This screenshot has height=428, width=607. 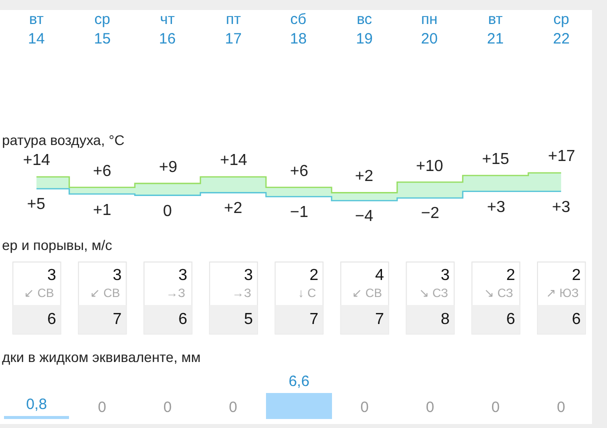 What do you see at coordinates (561, 29) in the screenshot?
I see `x-tick-label: ср 22` at bounding box center [561, 29].